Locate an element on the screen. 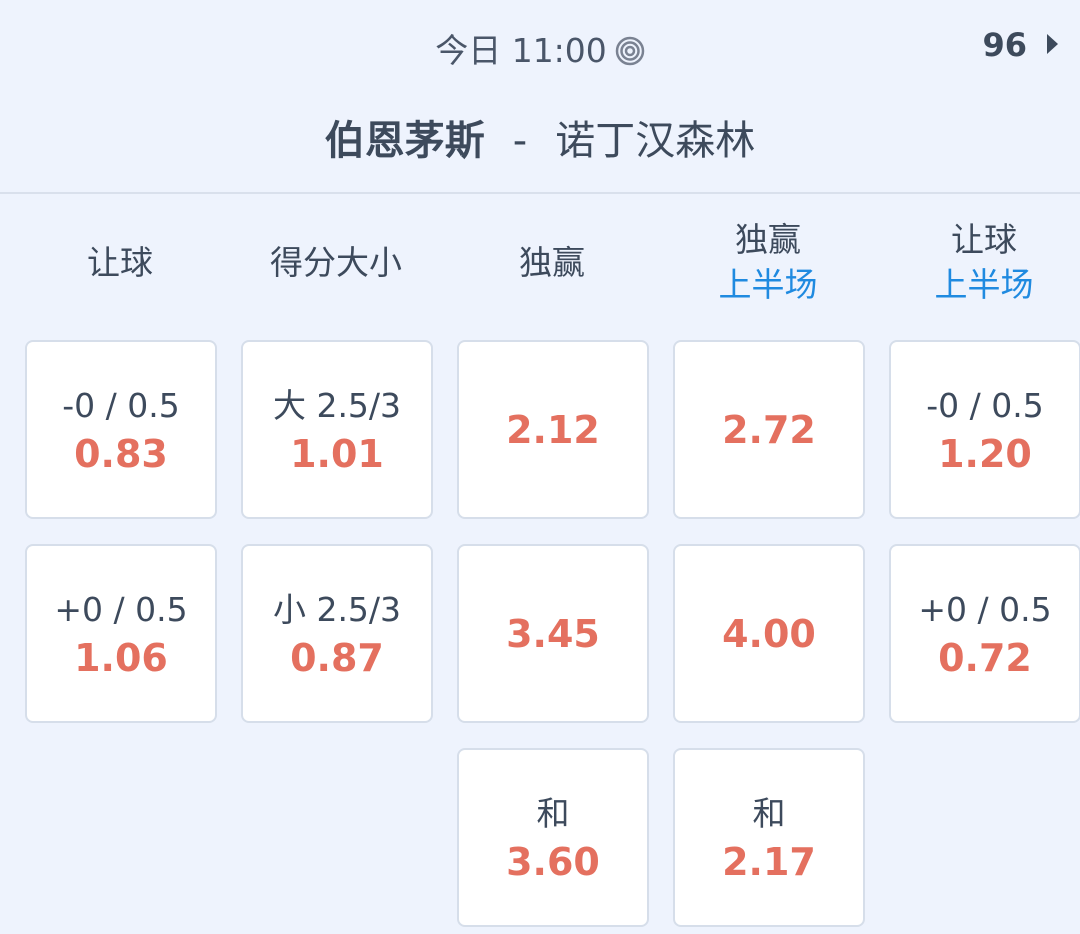  odds-button: -0 / 0.5 1.20 is located at coordinates (984, 429).